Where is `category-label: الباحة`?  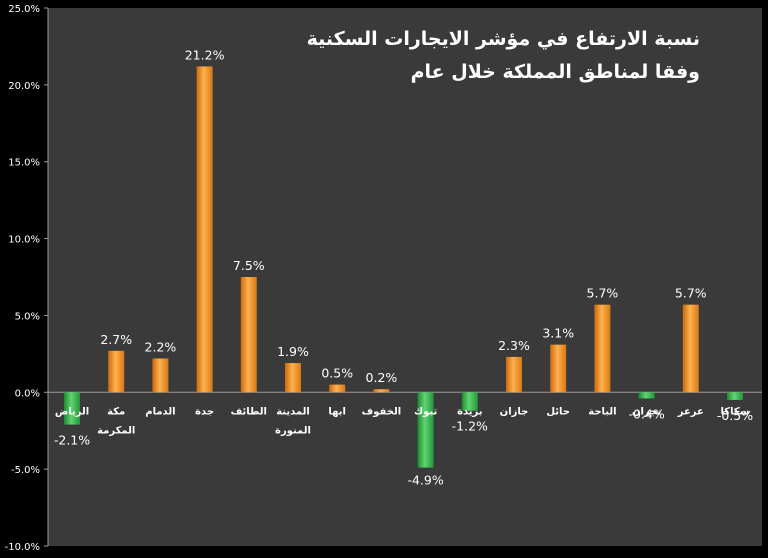
category-label: الباحة is located at coordinates (602, 411).